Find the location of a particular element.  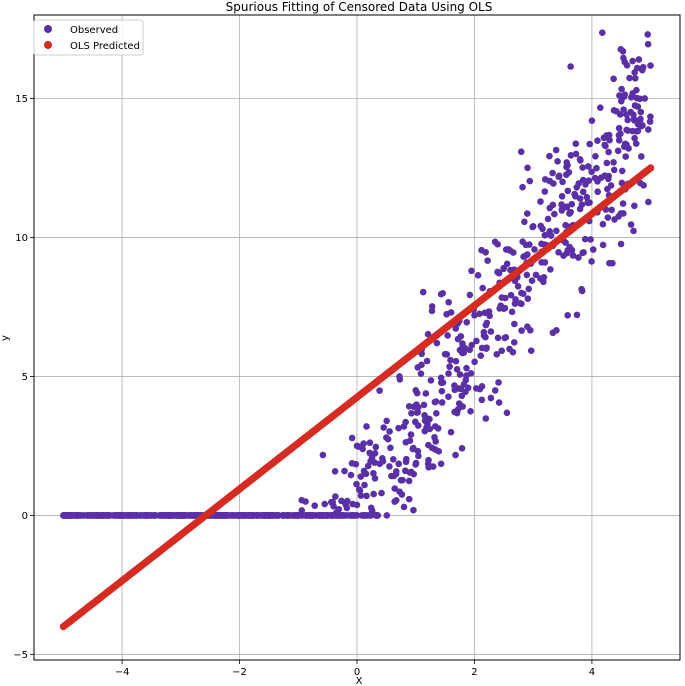

x-tick-label: −2 is located at coordinates (239, 672).